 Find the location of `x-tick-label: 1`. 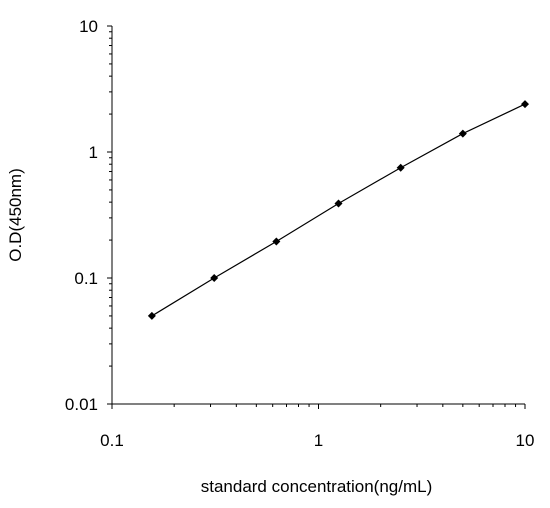

x-tick-label: 1 is located at coordinates (318, 440).